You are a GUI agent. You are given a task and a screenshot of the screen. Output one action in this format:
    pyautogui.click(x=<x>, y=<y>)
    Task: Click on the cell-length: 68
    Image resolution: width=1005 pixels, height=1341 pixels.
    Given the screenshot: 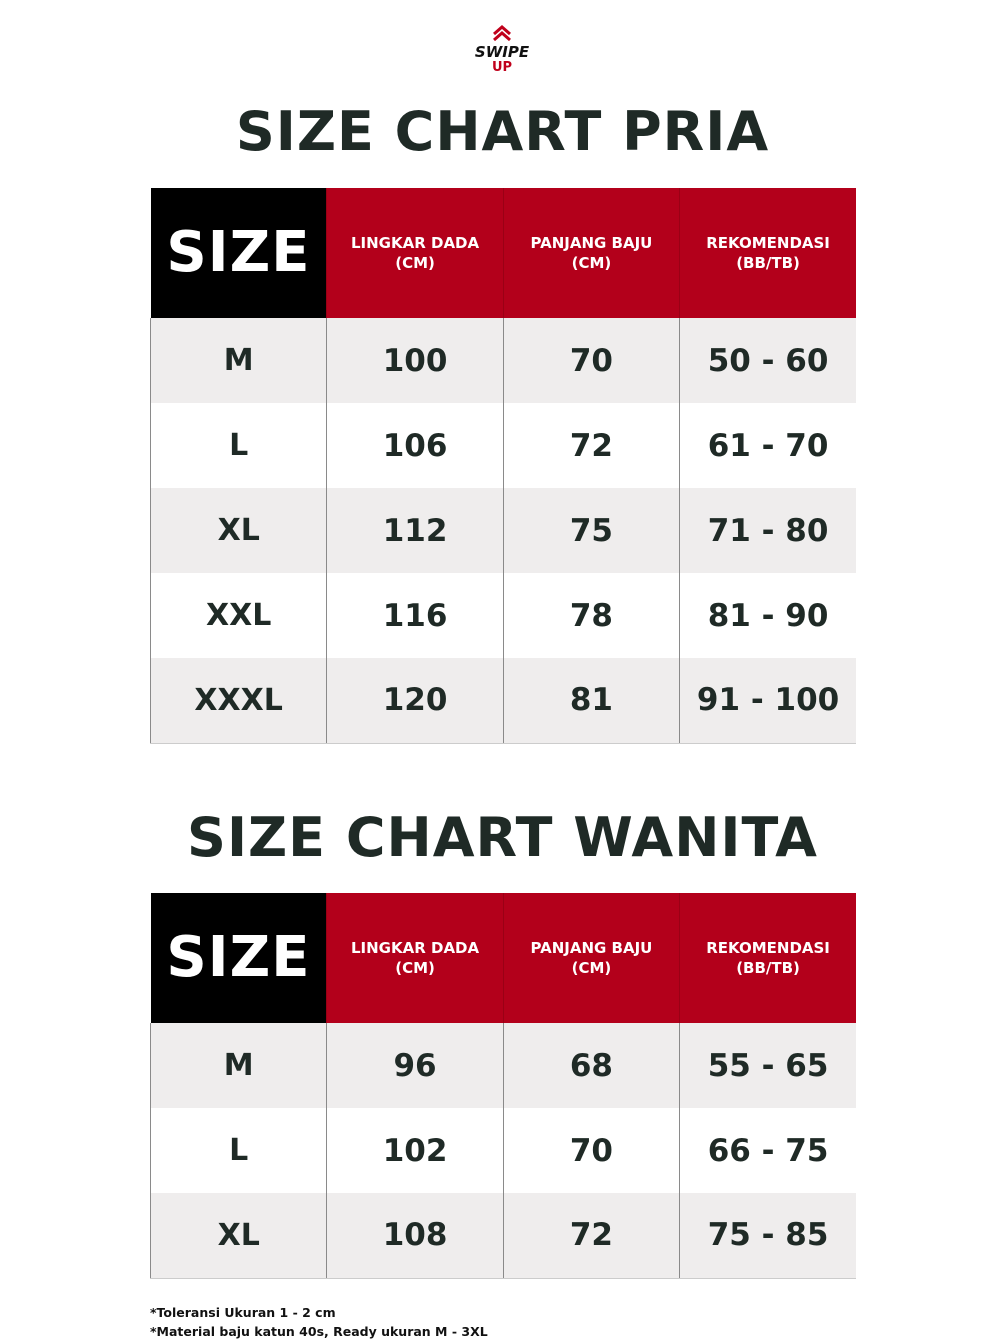 What is the action you would take?
    pyautogui.click(x=591, y=1065)
    